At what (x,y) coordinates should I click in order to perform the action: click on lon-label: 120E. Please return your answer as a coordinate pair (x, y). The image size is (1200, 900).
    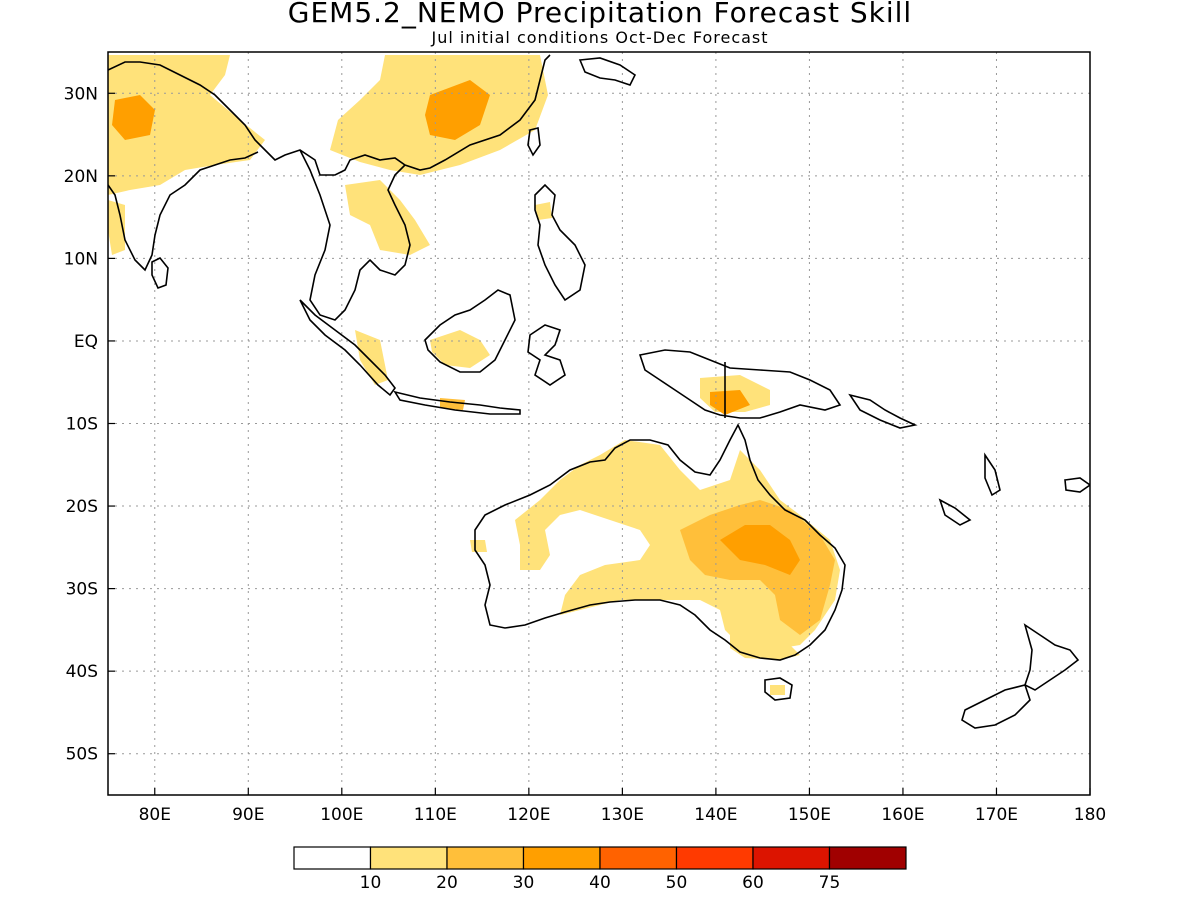
    Looking at the image, I should click on (528, 815).